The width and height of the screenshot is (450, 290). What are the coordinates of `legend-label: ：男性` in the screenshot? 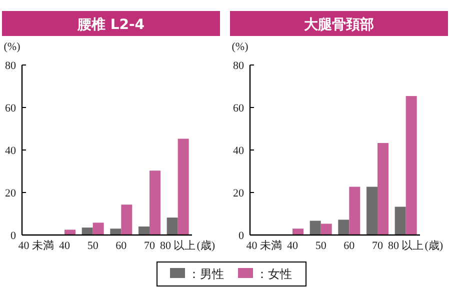 It's located at (206, 274).